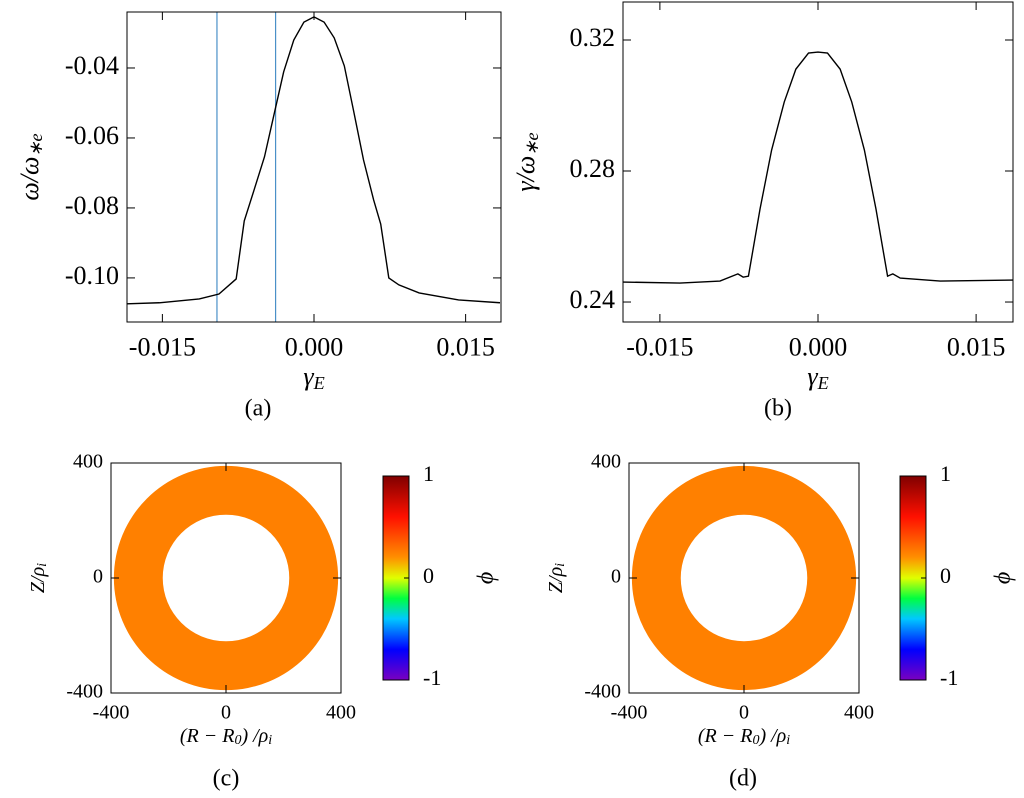 This screenshot has height=798, width=1024. Describe the element at coordinates (92, 205) in the screenshot. I see `y-tick-label: -0.08` at that location.